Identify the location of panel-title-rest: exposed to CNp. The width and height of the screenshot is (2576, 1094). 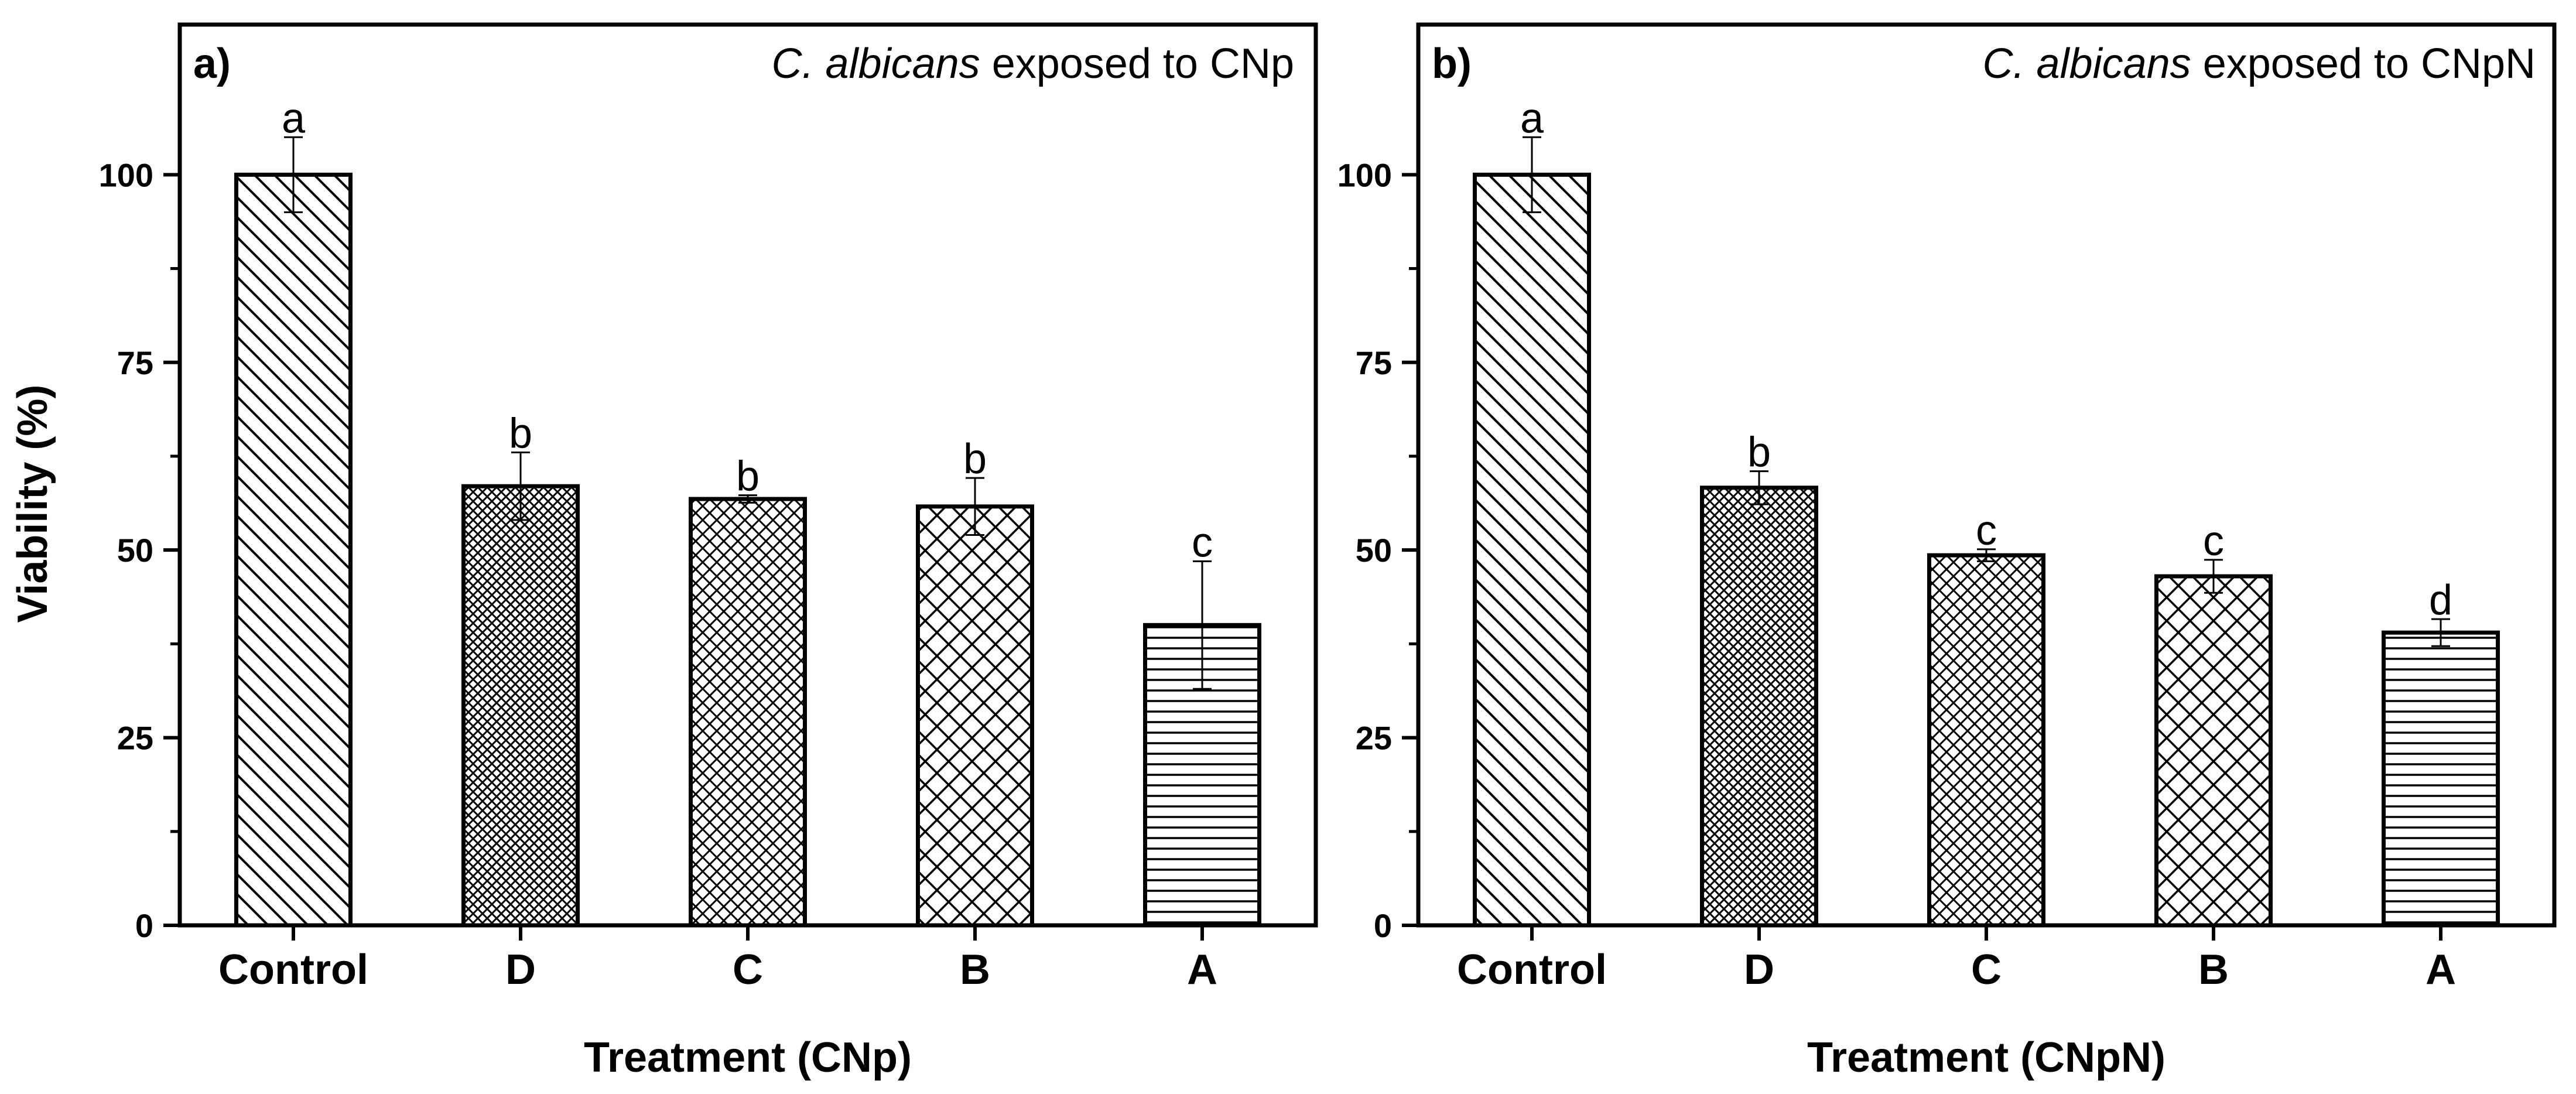
(1137, 64).